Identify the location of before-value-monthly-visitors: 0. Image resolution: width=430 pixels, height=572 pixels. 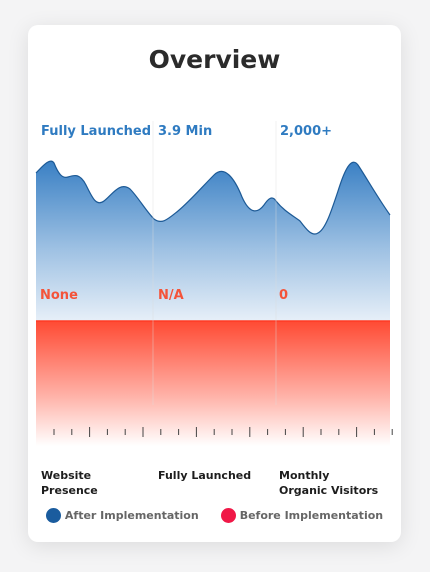
(284, 295).